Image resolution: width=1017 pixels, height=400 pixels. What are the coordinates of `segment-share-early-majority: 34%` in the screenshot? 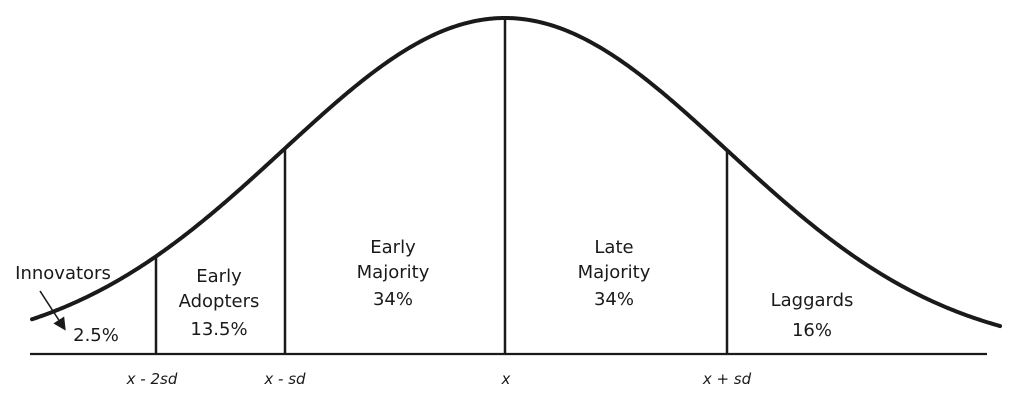 It's located at (393, 299).